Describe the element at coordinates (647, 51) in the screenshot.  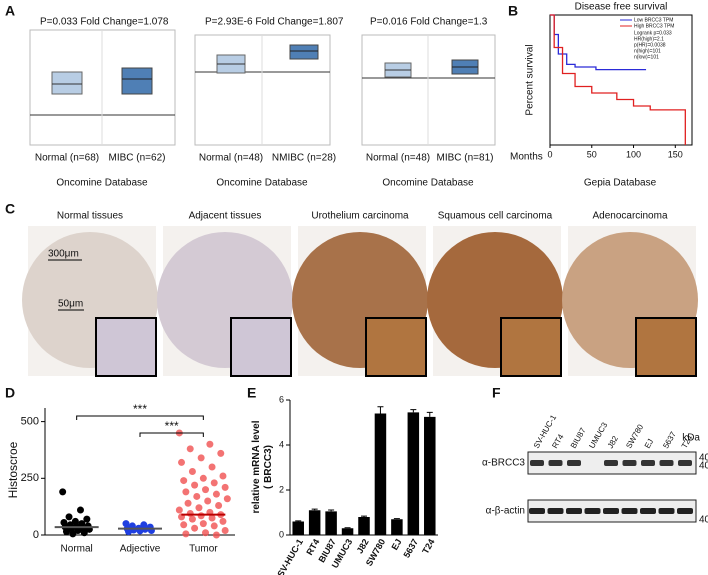
I see `legend-stat: n(high)=101` at that location.